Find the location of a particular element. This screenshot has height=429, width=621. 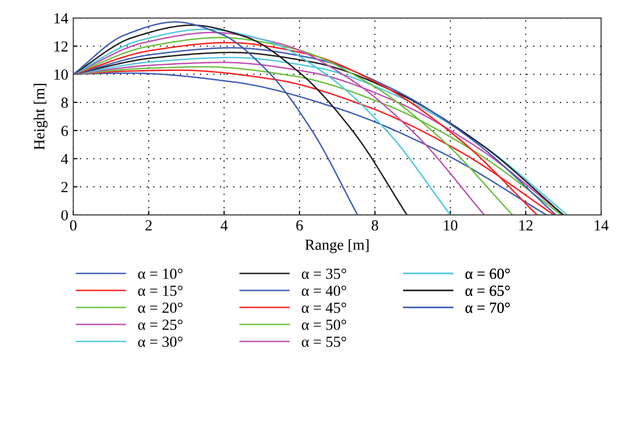

y-tick-label: 0 is located at coordinates (64, 215).